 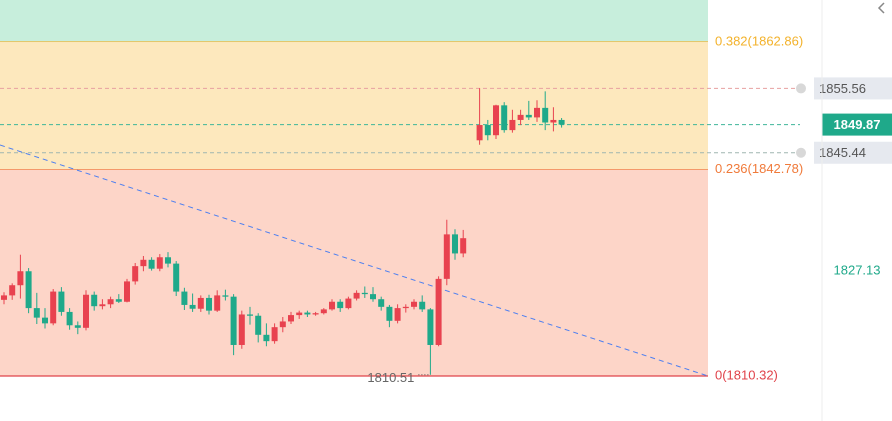 I want to click on low-label: 1810.51, so click(x=390, y=377).